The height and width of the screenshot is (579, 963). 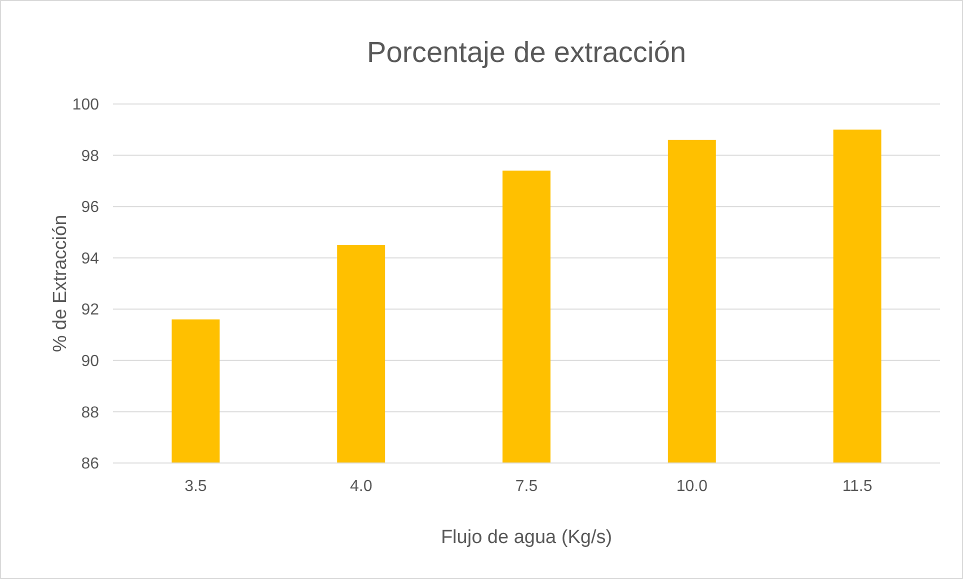 I want to click on x-tick-label: 7.5, so click(x=526, y=486).